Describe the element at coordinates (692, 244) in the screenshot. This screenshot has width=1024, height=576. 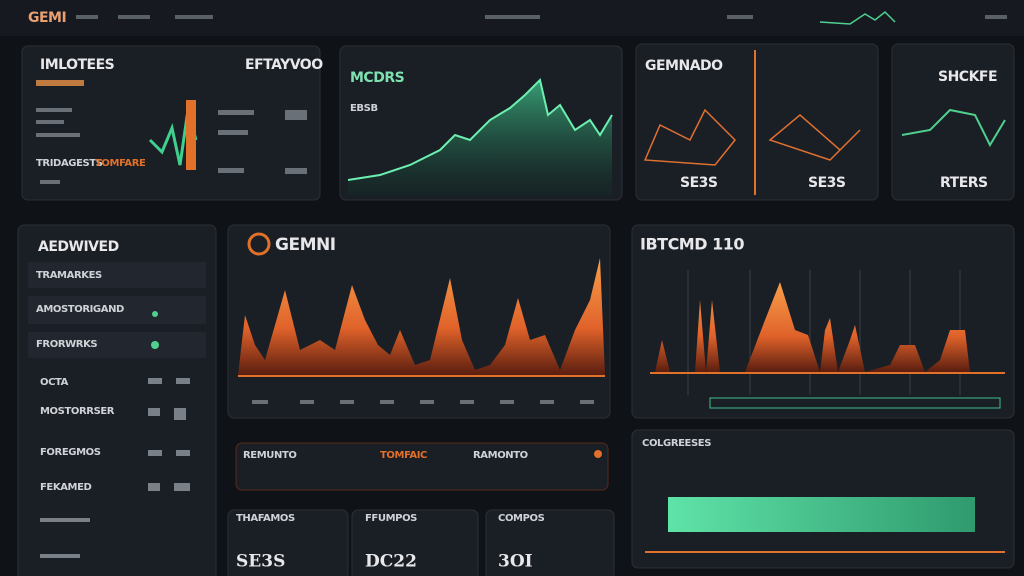
I see `panel-title: IBTCMD 110` at that location.